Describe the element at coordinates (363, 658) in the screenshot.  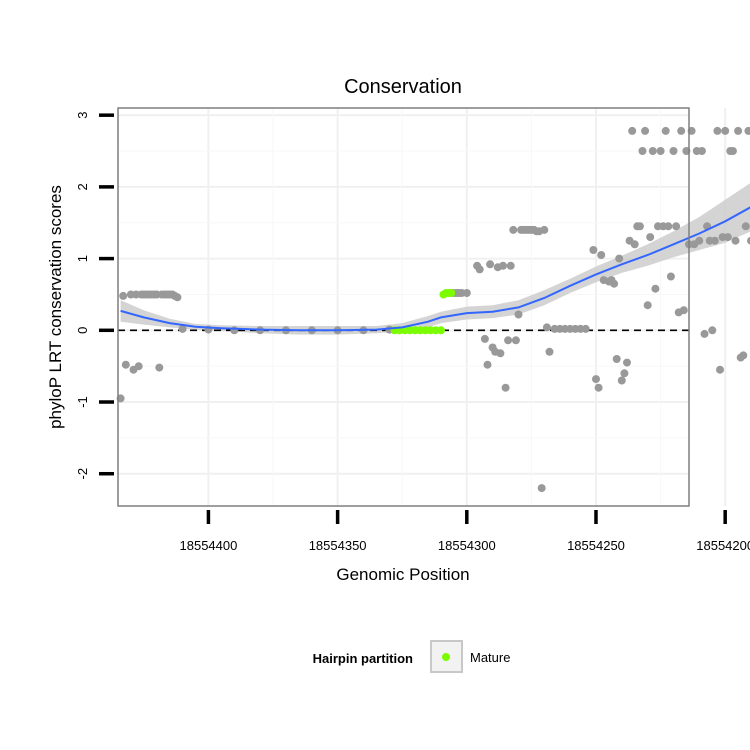
I see `legend-title: Hairpin partition` at that location.